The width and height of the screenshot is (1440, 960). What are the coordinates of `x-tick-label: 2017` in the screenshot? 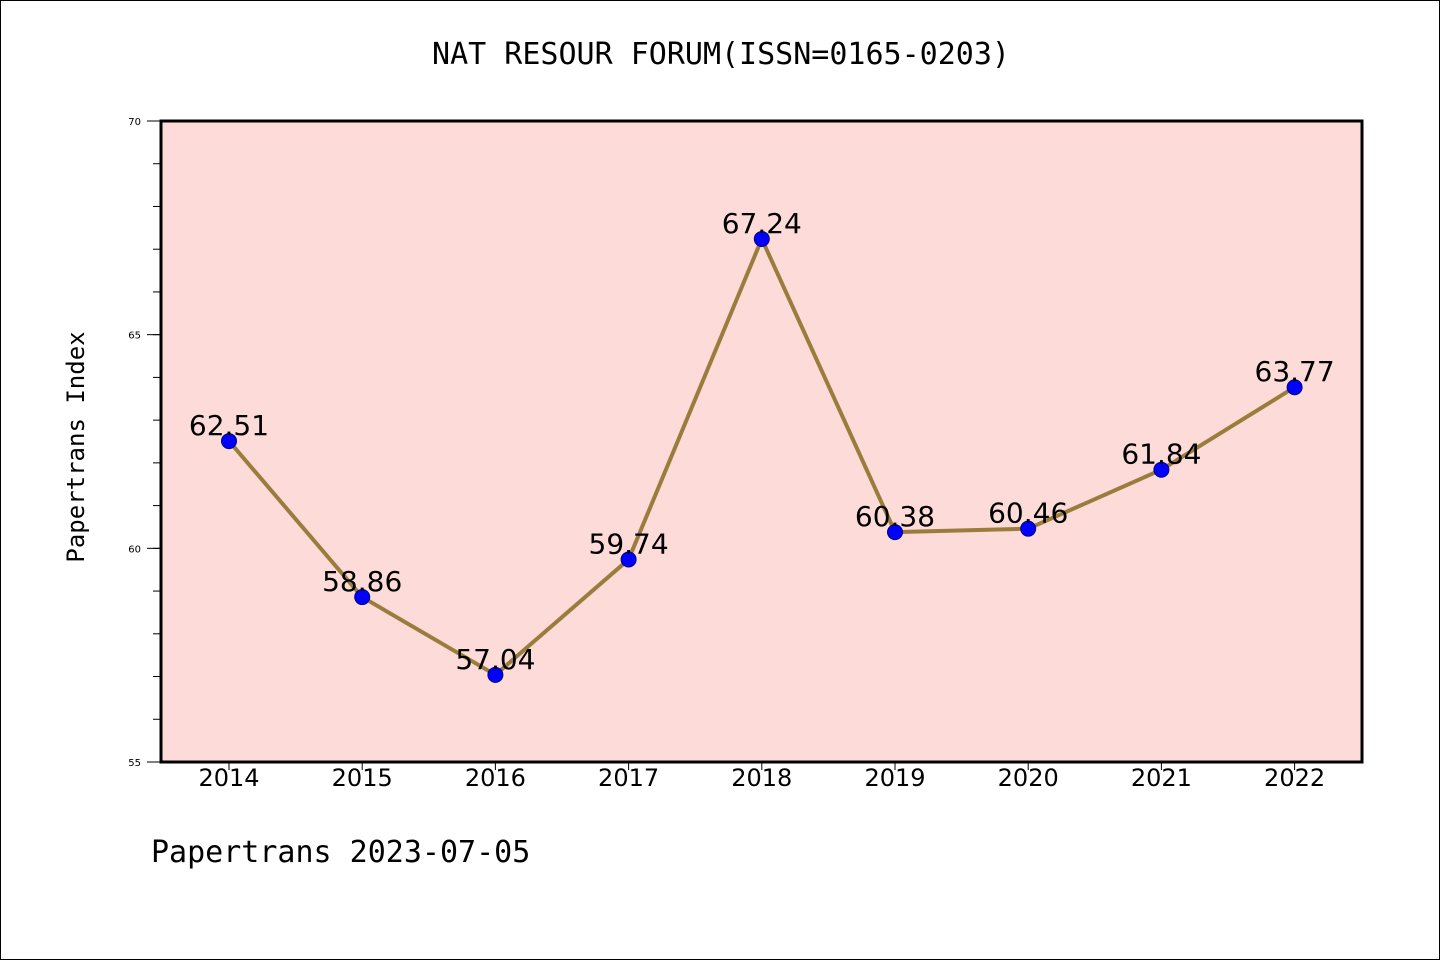 It's located at (628, 778).